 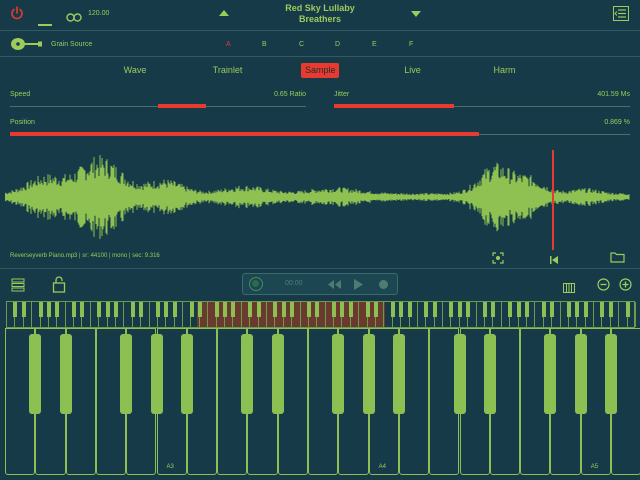 I want to click on keyboard-layout-button, so click(x=569, y=289).